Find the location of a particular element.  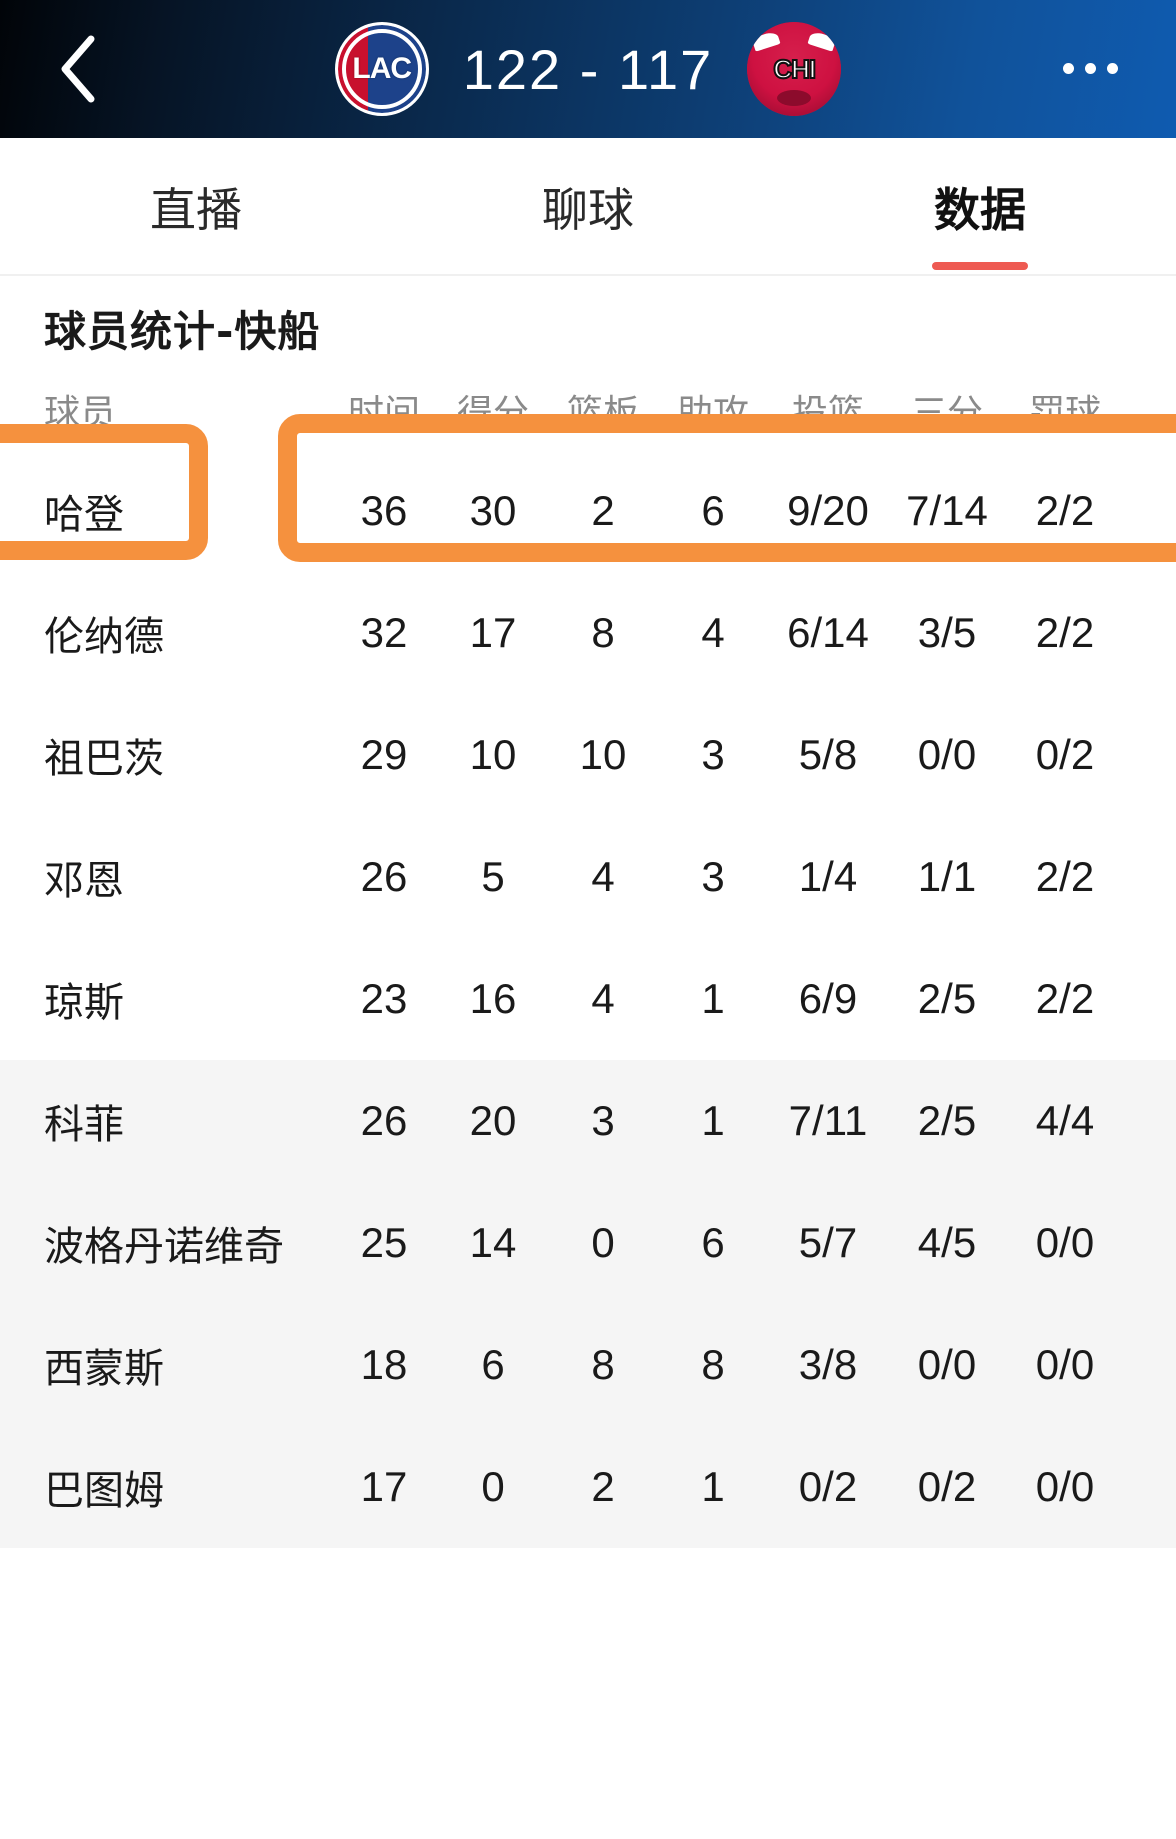

table-row: 琼斯 23 16 4 1 6/9 2/5 2/2 is located at coordinates (588, 999).